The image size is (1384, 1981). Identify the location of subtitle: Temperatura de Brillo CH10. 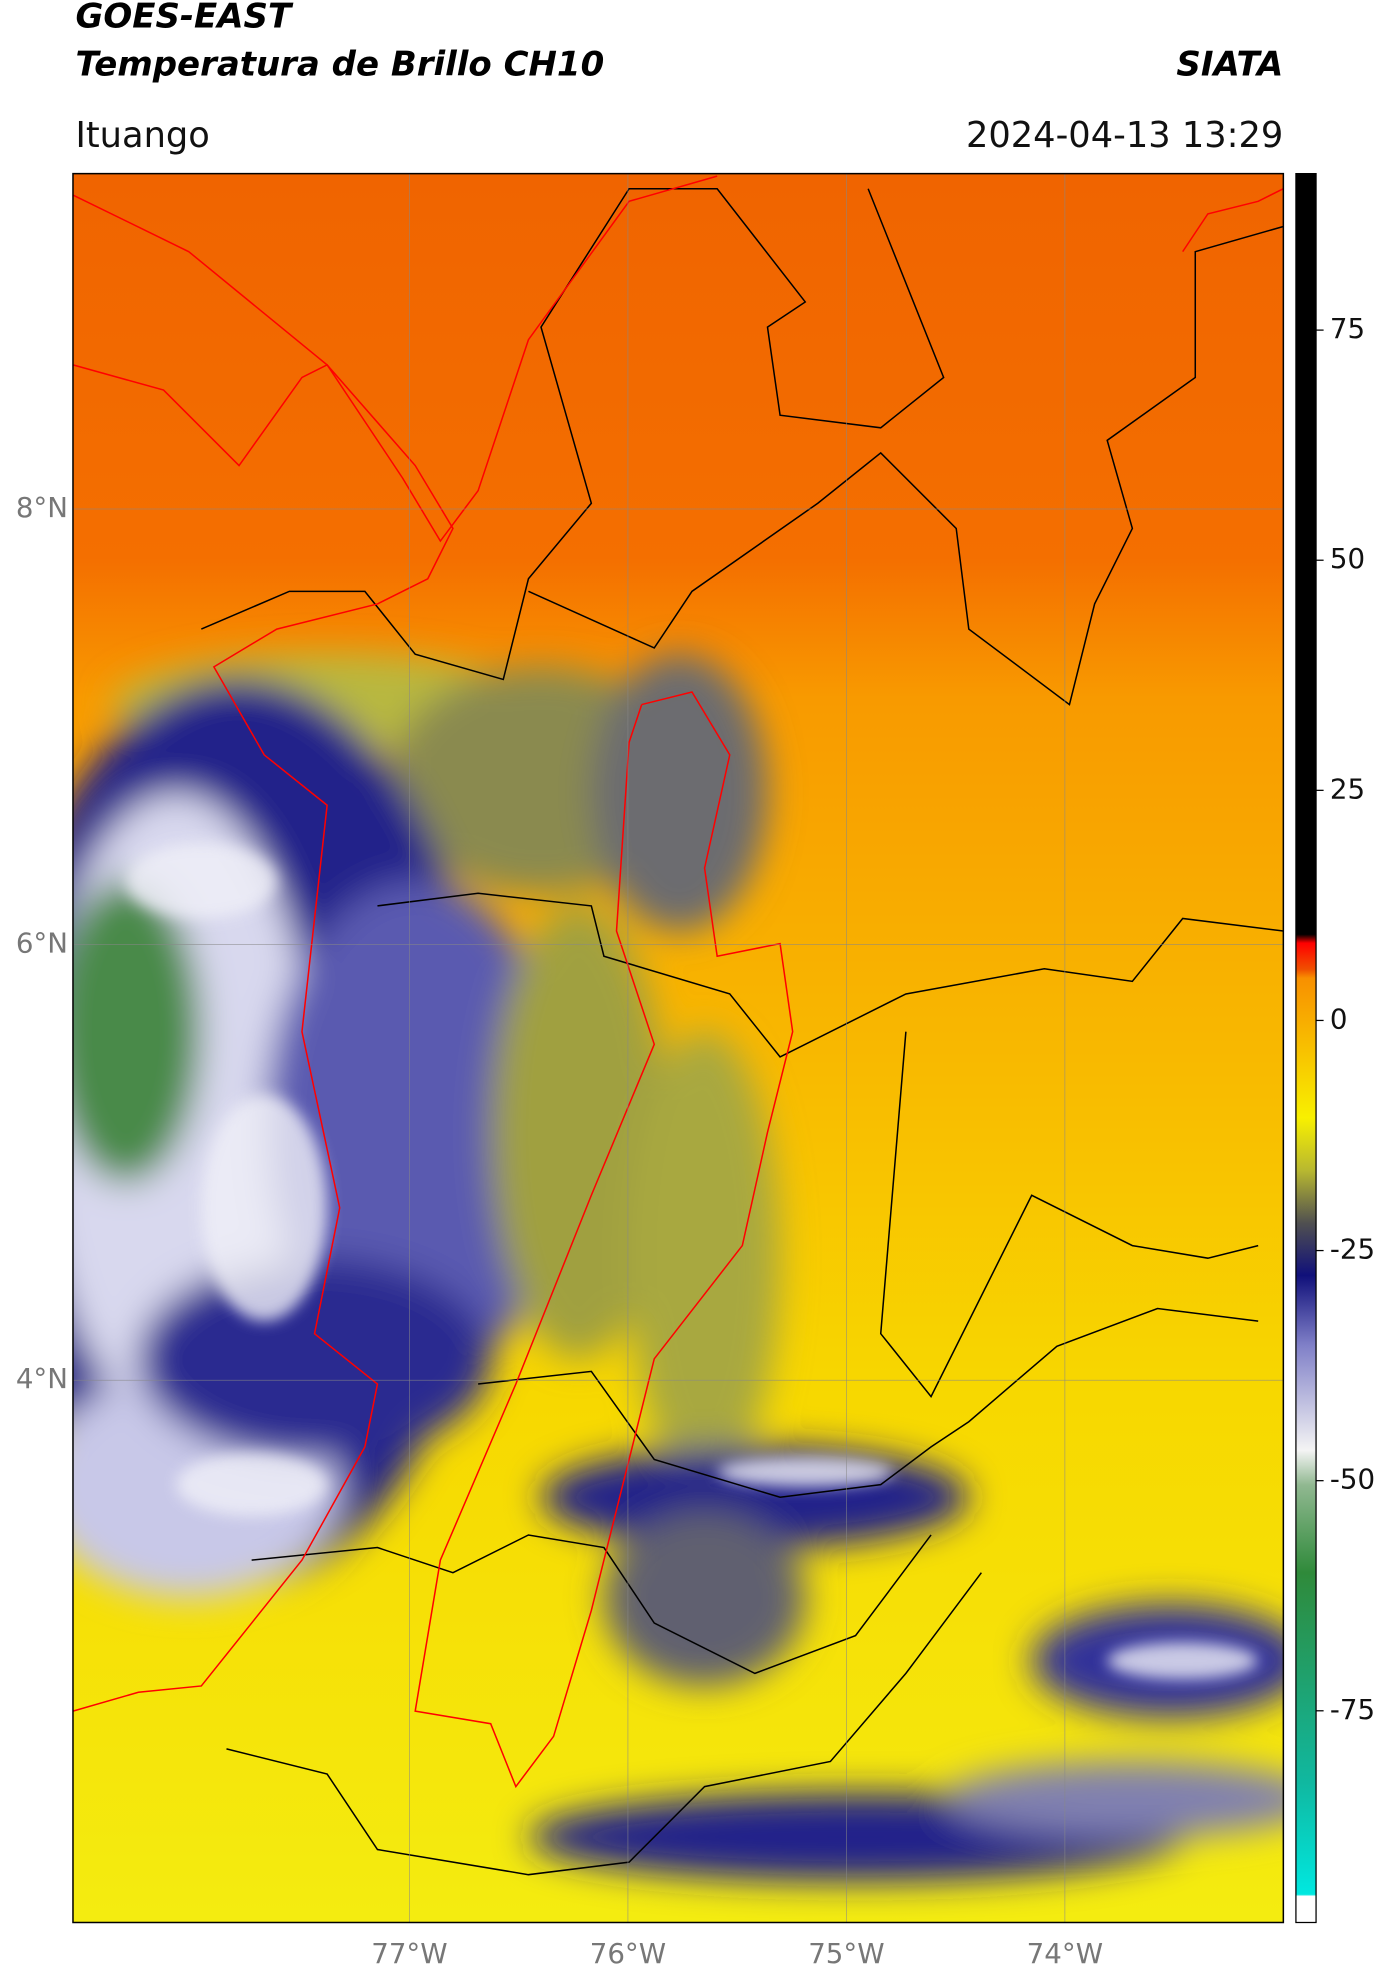
(339, 64).